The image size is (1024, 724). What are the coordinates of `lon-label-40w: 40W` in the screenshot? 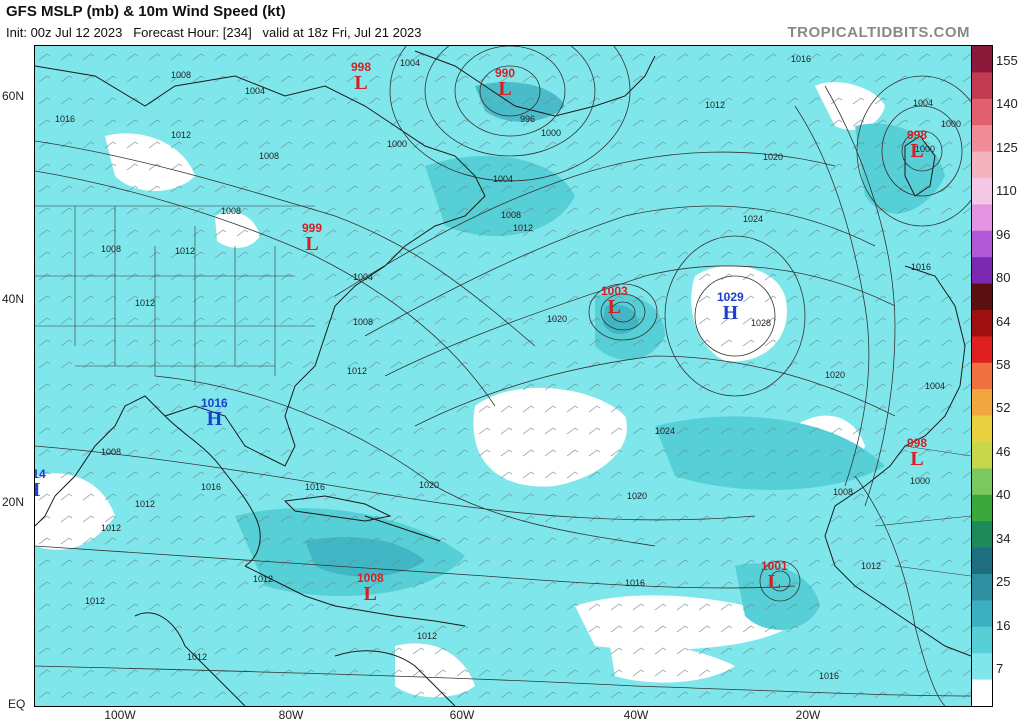 It's located at (636, 715).